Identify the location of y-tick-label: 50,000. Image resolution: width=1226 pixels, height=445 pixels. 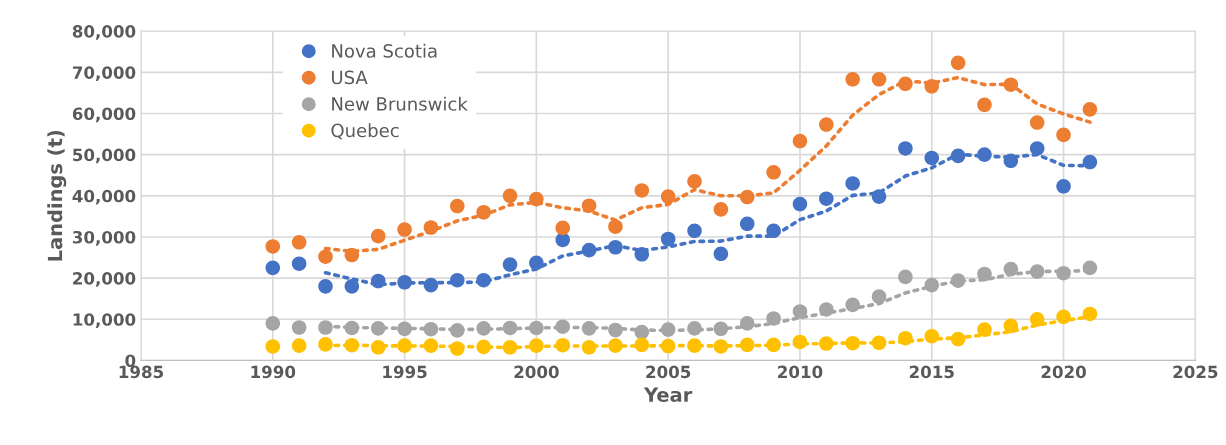
(104, 156).